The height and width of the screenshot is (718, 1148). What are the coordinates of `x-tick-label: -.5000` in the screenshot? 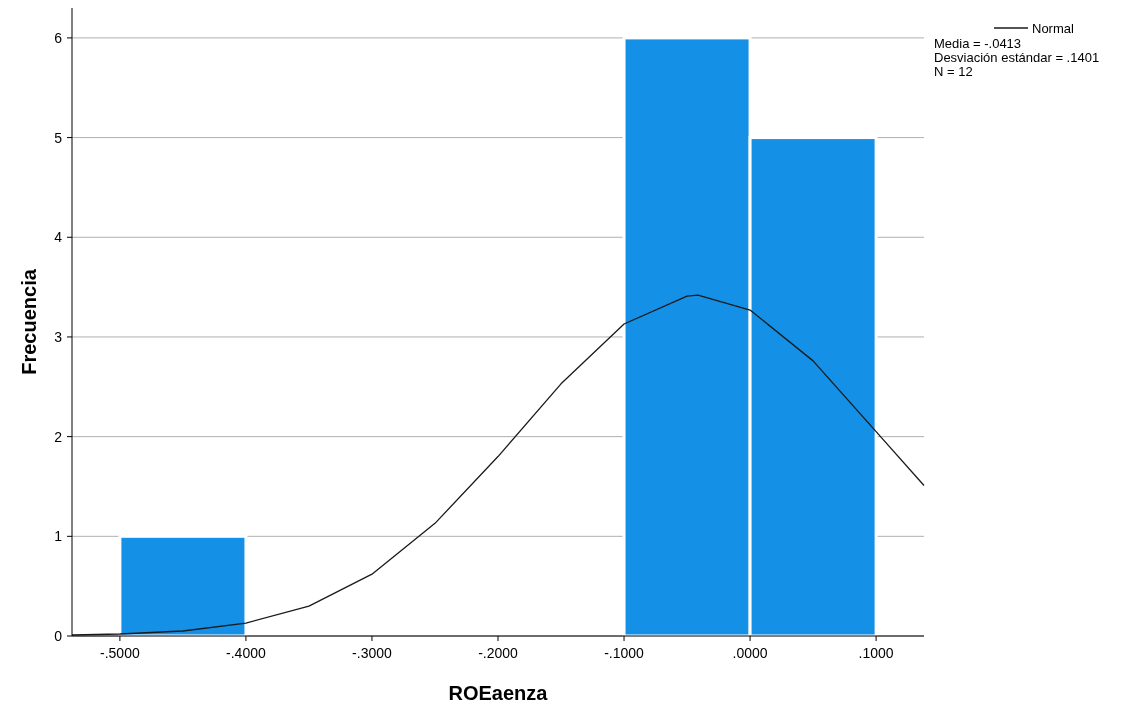 It's located at (120, 653).